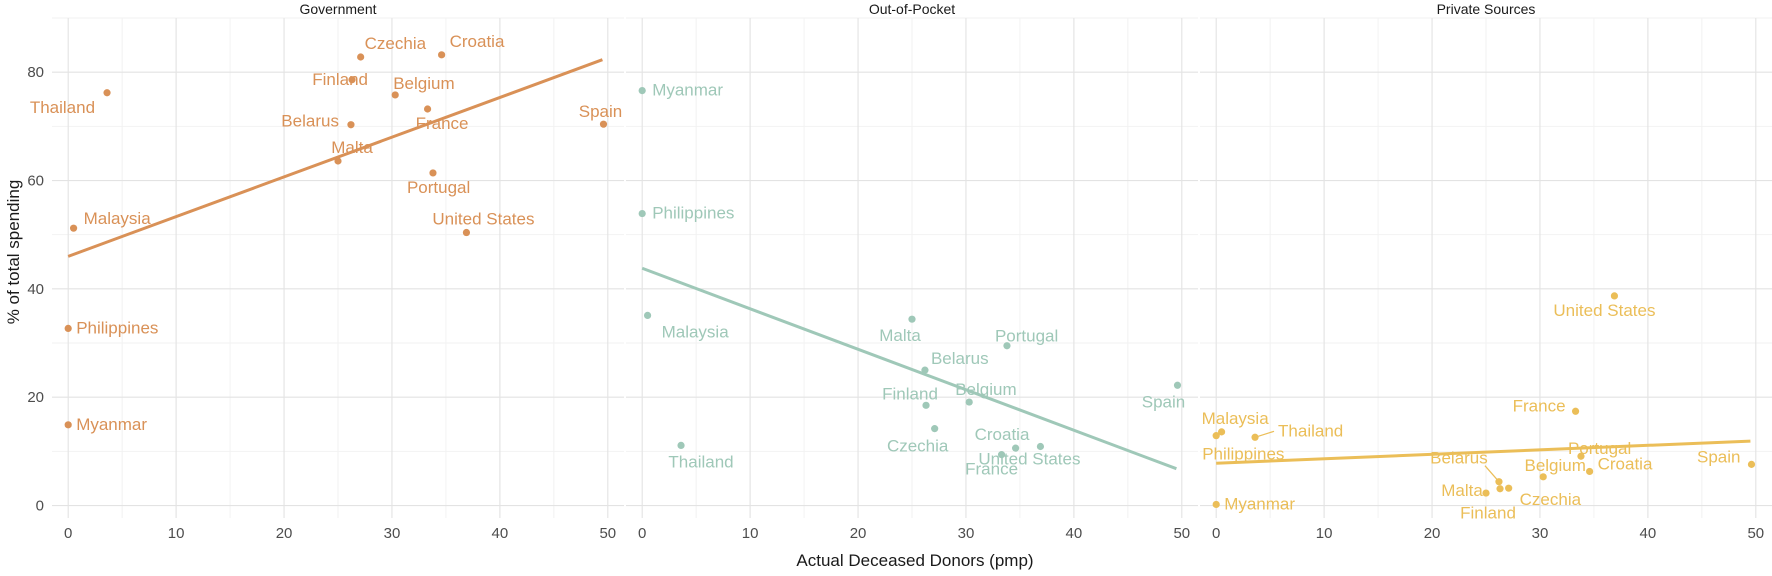 This screenshot has height=576, width=1772. I want to click on trend-line, so click(909, 368).